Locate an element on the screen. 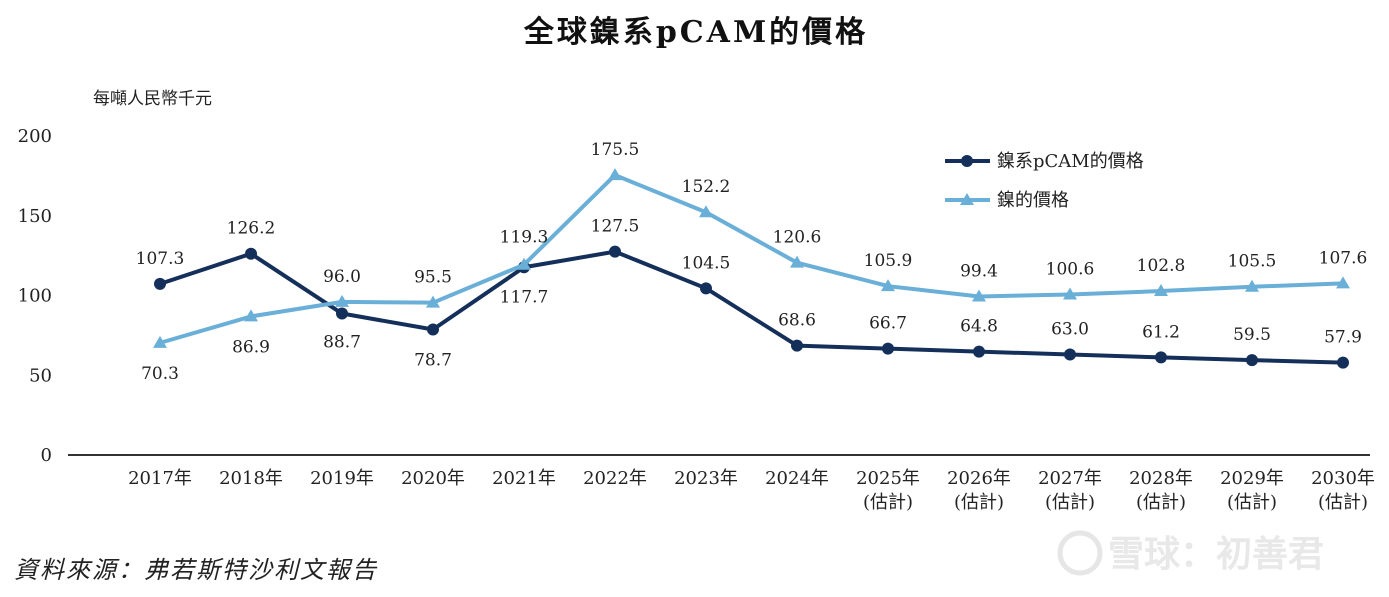 The width and height of the screenshot is (1389, 597). y-tick-label: 150 is located at coordinates (35, 216).